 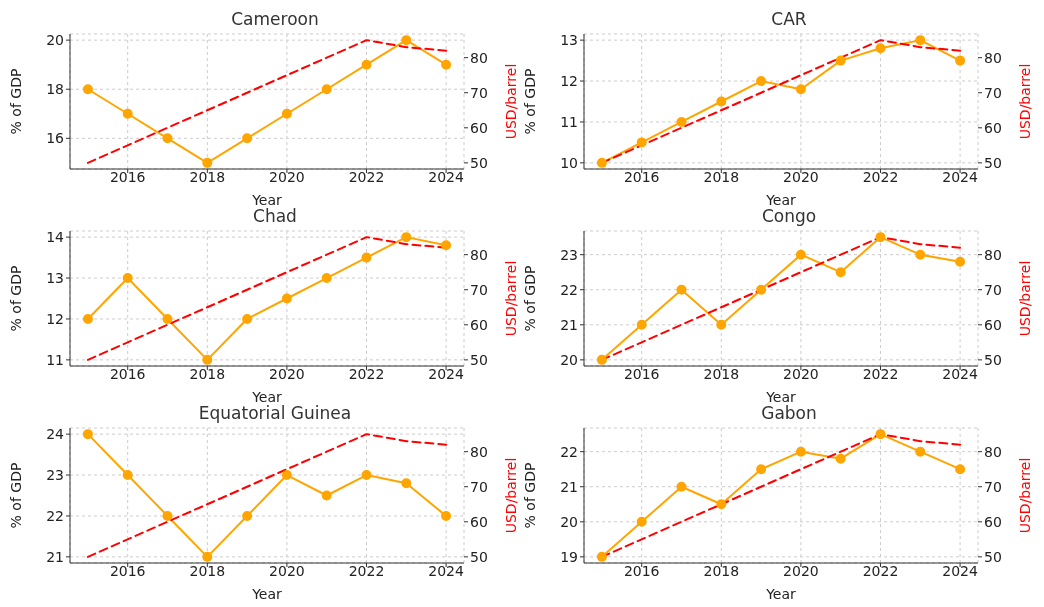 I want to click on y-tick-label: 24, so click(x=55, y=434).